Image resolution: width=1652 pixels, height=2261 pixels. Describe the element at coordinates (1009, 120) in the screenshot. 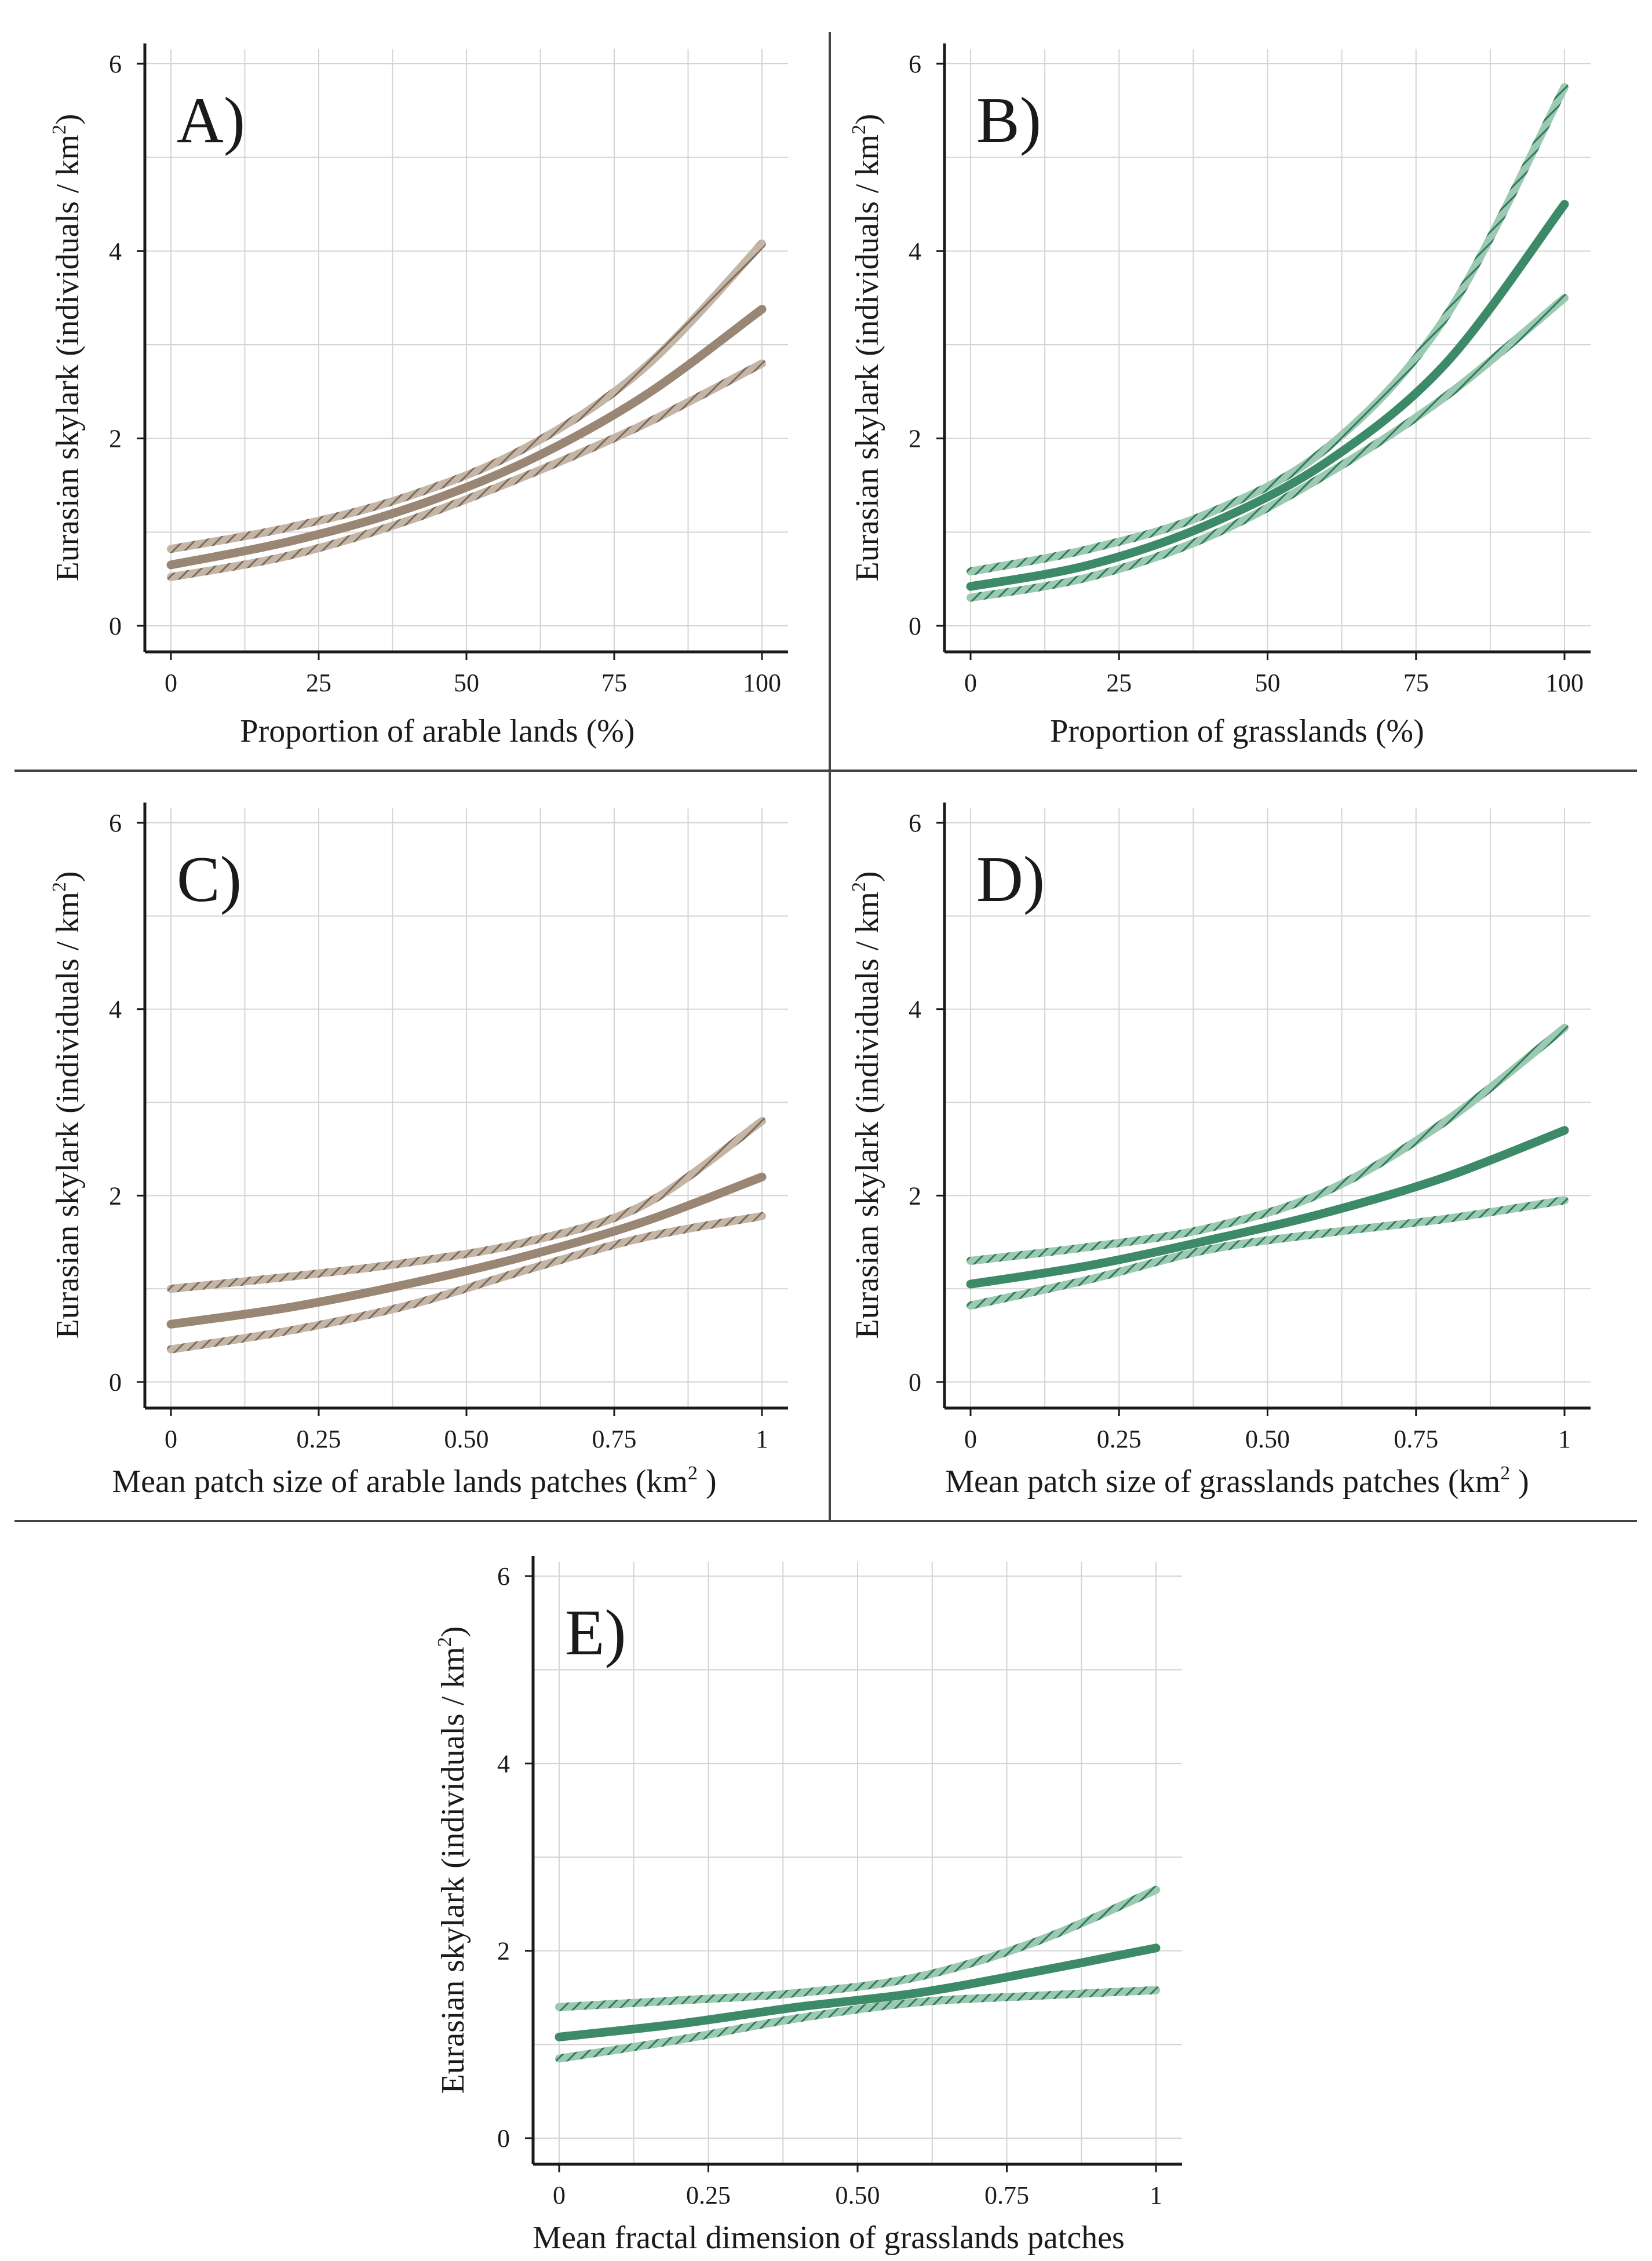

I see `panel-label: B)` at that location.